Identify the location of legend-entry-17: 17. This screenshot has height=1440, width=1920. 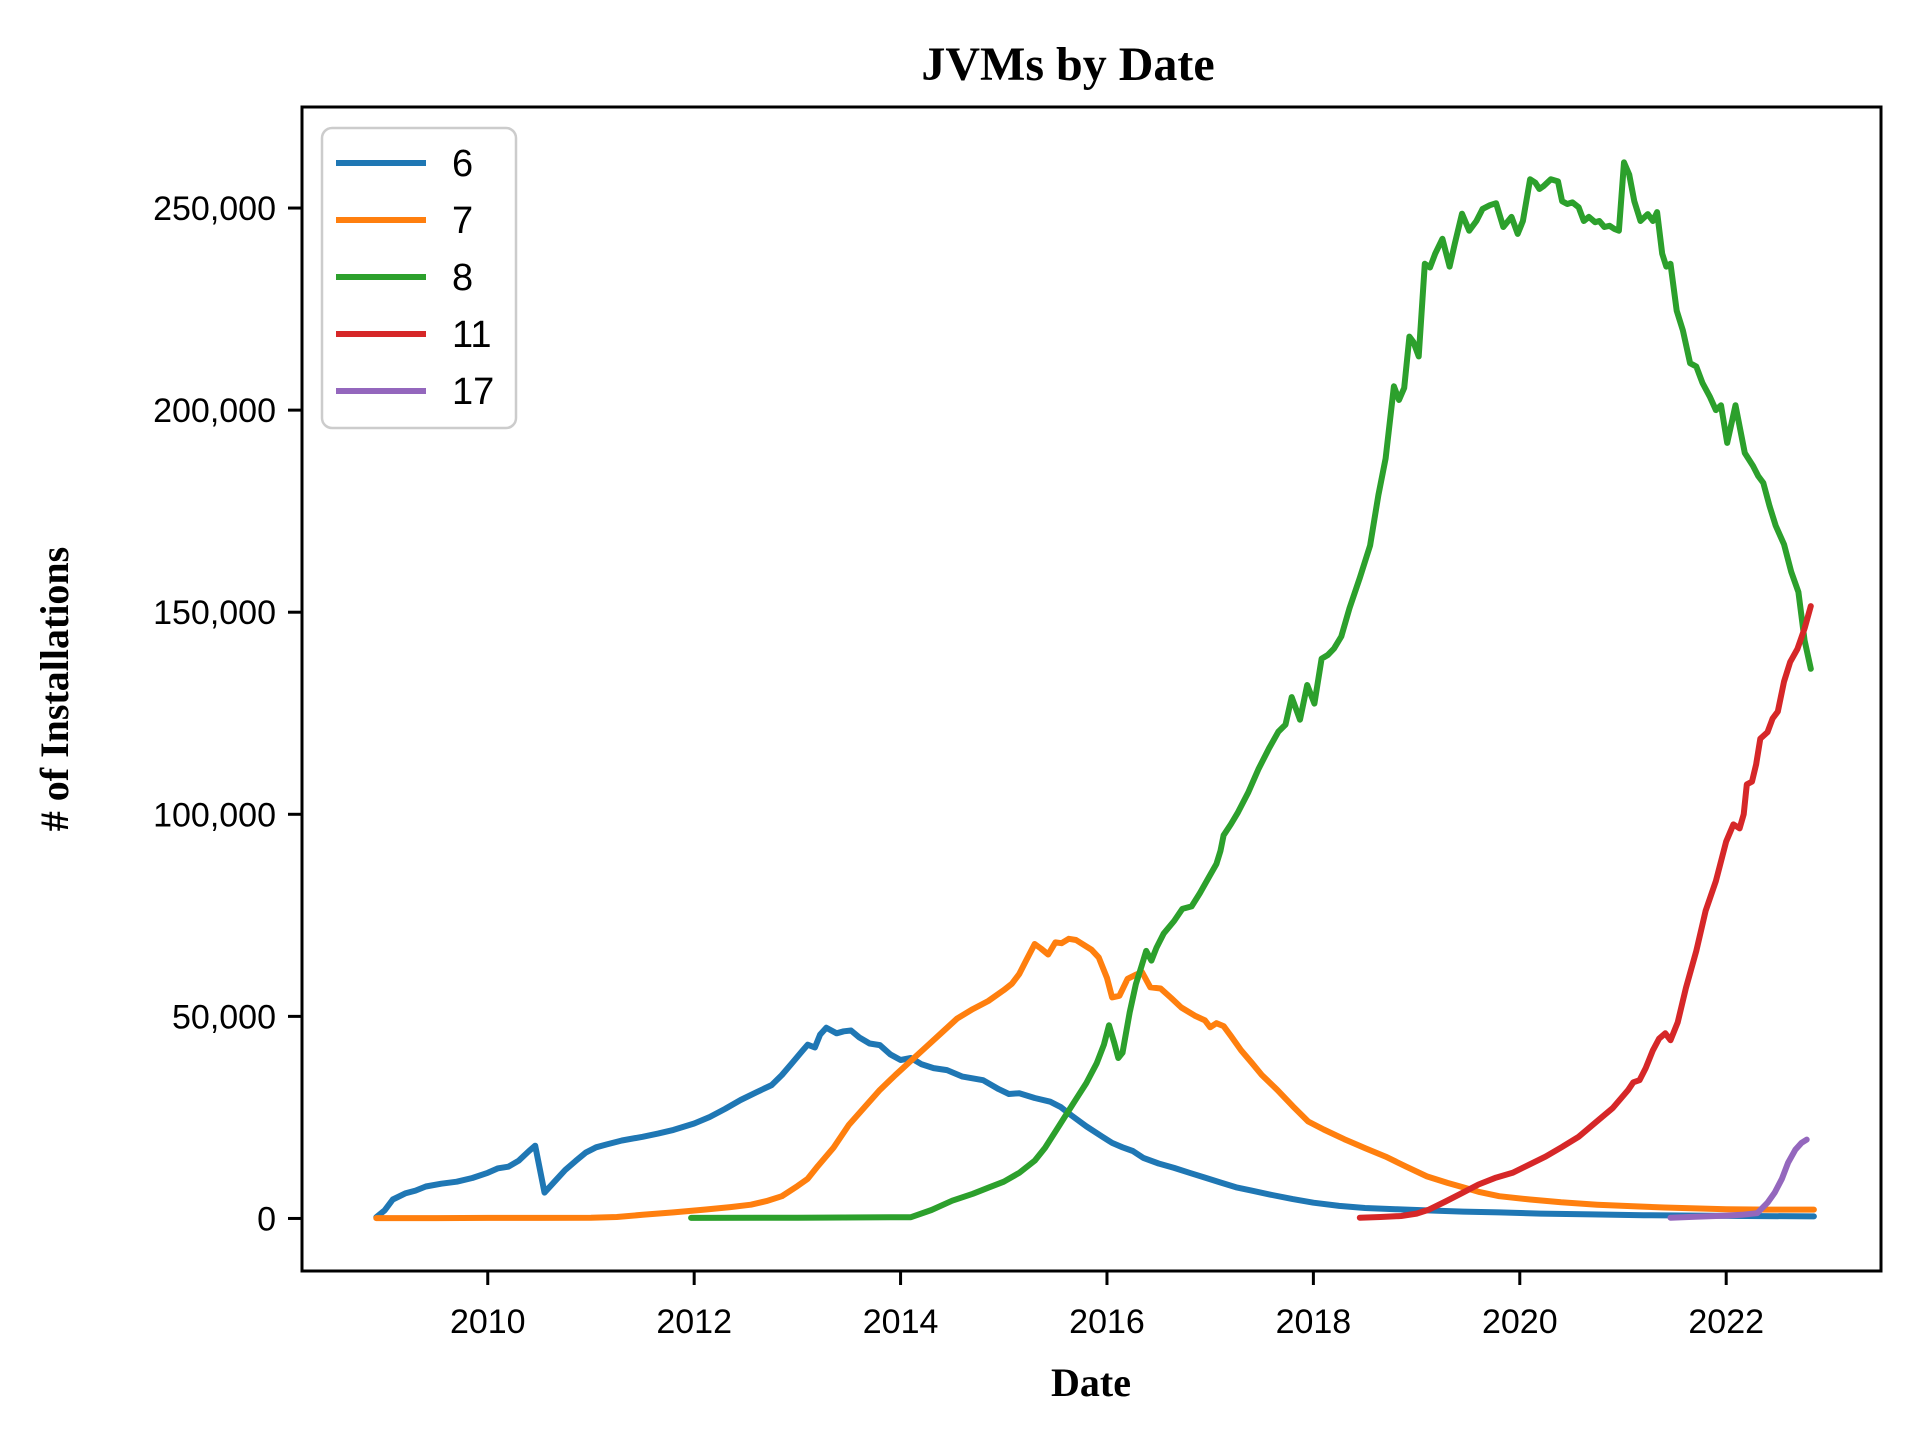
(415, 392).